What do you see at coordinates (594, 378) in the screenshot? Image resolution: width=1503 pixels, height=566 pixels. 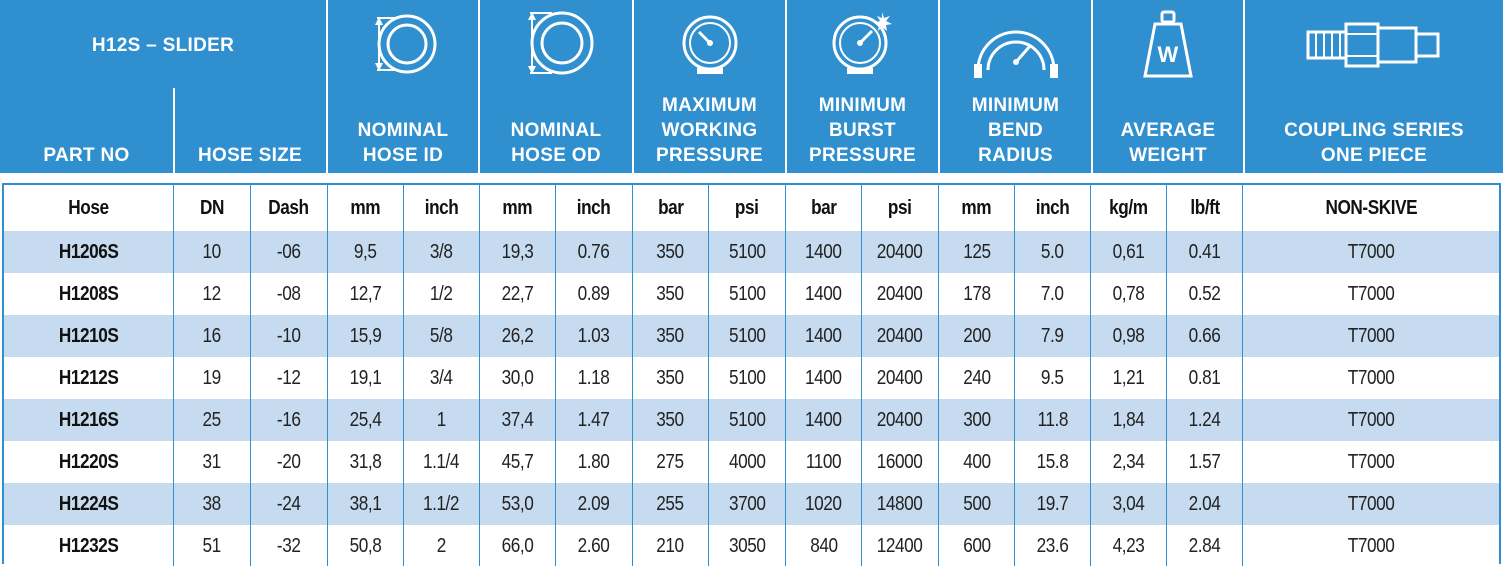 I see `table-cell: 1.18` at bounding box center [594, 378].